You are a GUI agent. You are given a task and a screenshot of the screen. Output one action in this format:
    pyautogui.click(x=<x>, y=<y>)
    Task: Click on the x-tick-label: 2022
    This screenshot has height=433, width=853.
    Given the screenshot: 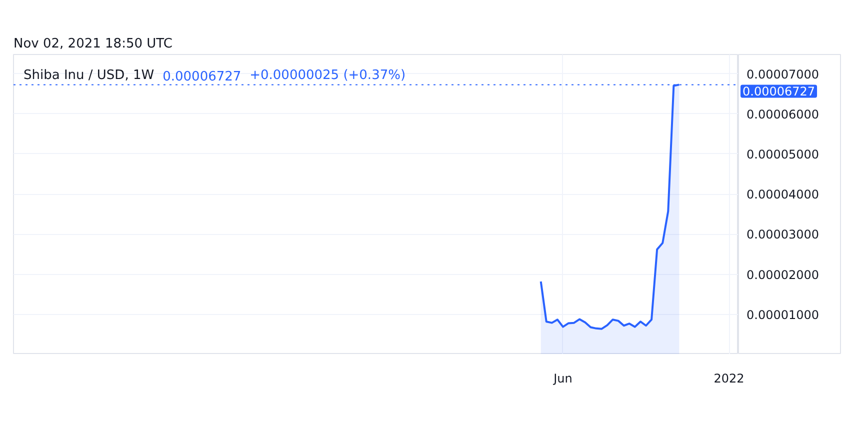 What is the action you would take?
    pyautogui.click(x=729, y=379)
    